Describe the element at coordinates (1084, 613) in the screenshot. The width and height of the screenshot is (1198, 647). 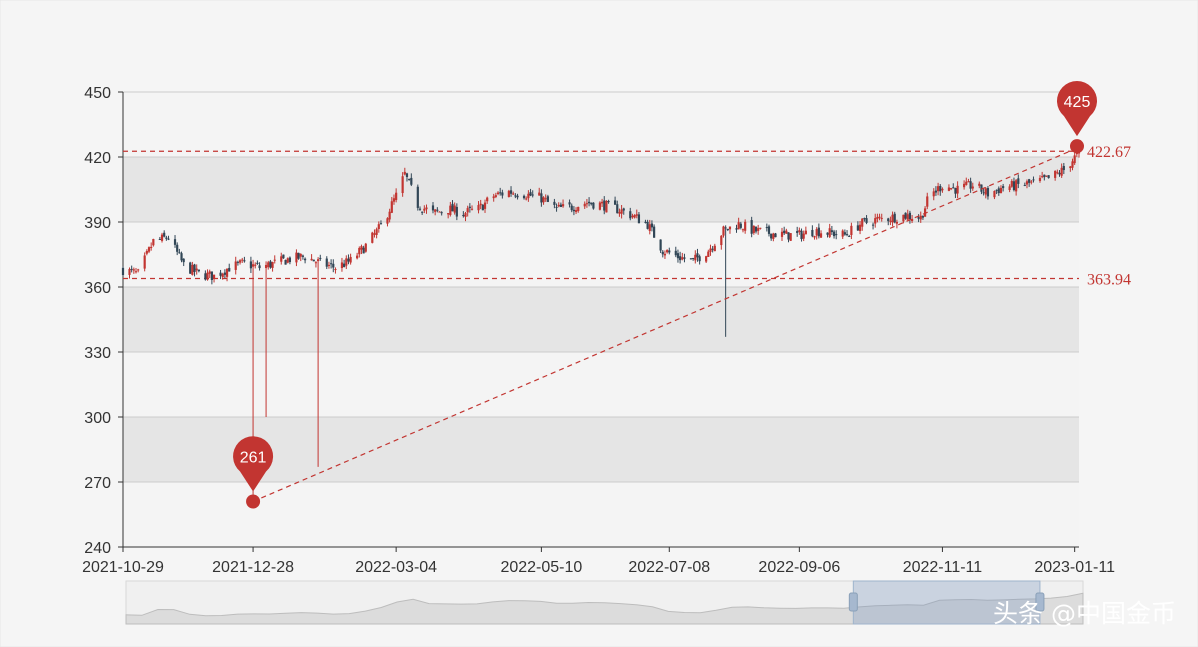
I see `watermark: 头条 @中国金币` at that location.